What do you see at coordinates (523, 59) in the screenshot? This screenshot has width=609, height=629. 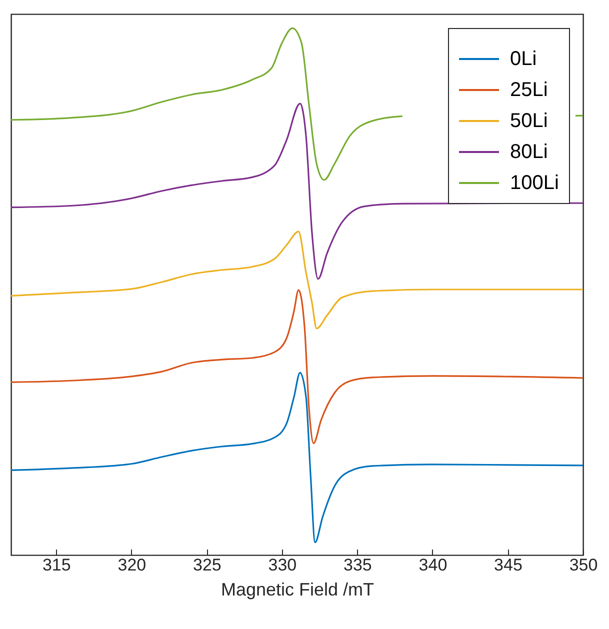 I see `legend-label: 0Li` at bounding box center [523, 59].